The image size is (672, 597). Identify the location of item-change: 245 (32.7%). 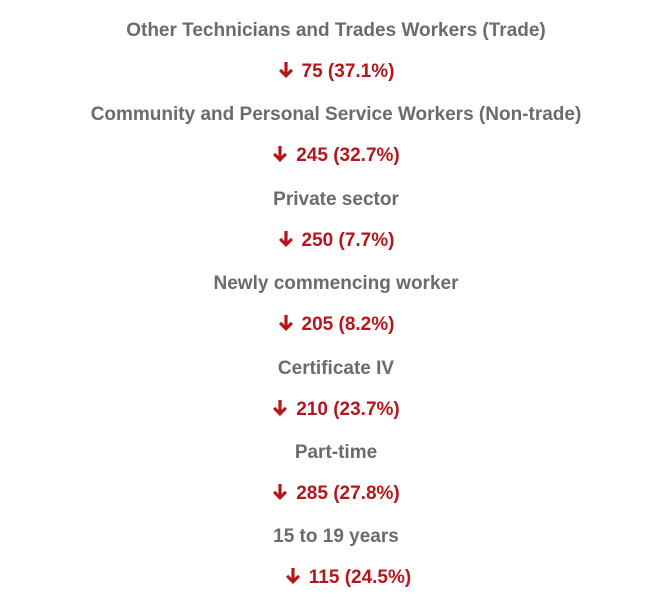
(336, 156).